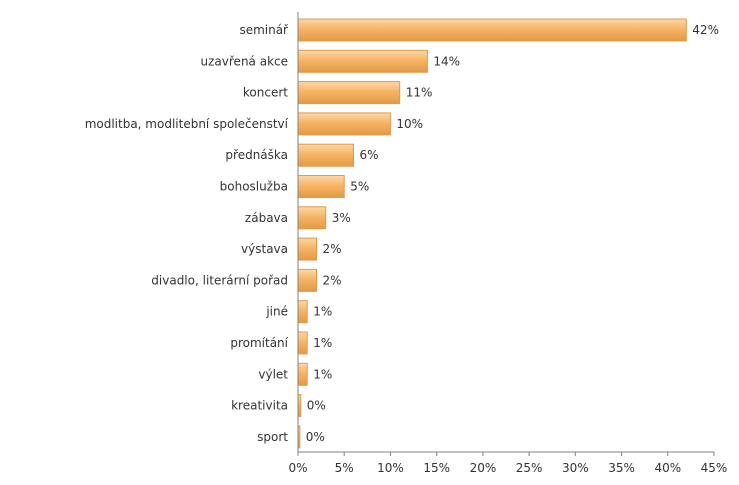  What do you see at coordinates (256, 155) in the screenshot?
I see `category-label: přednáška` at bounding box center [256, 155].